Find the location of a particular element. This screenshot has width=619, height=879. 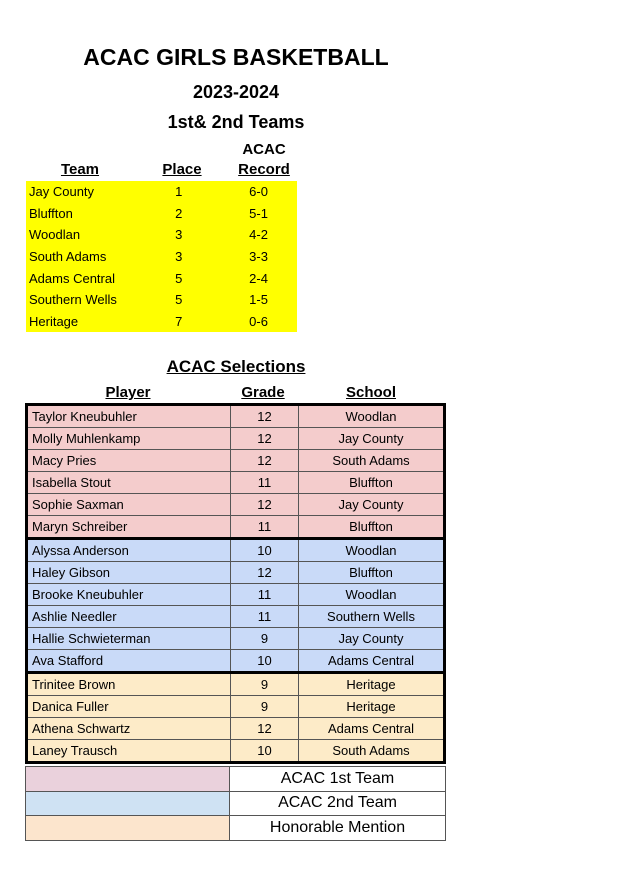

selection-row: Hallie Schwieterman 9 Jay County is located at coordinates (235, 638).